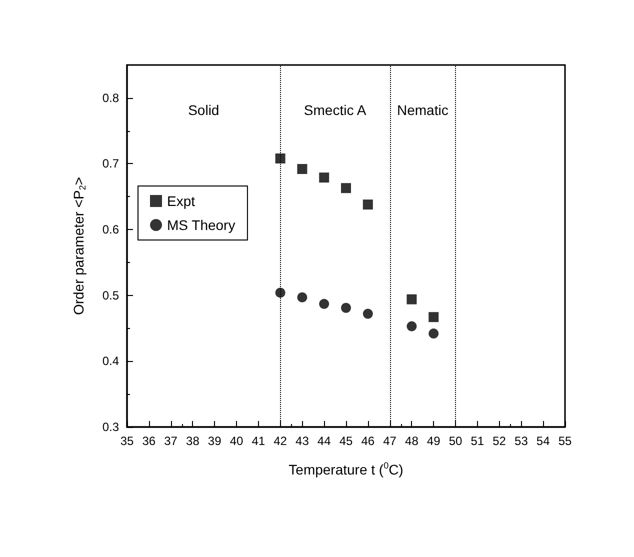 This screenshot has width=634, height=557. Describe the element at coordinates (201, 225) in the screenshot. I see `legend-label: MS Theory` at that location.